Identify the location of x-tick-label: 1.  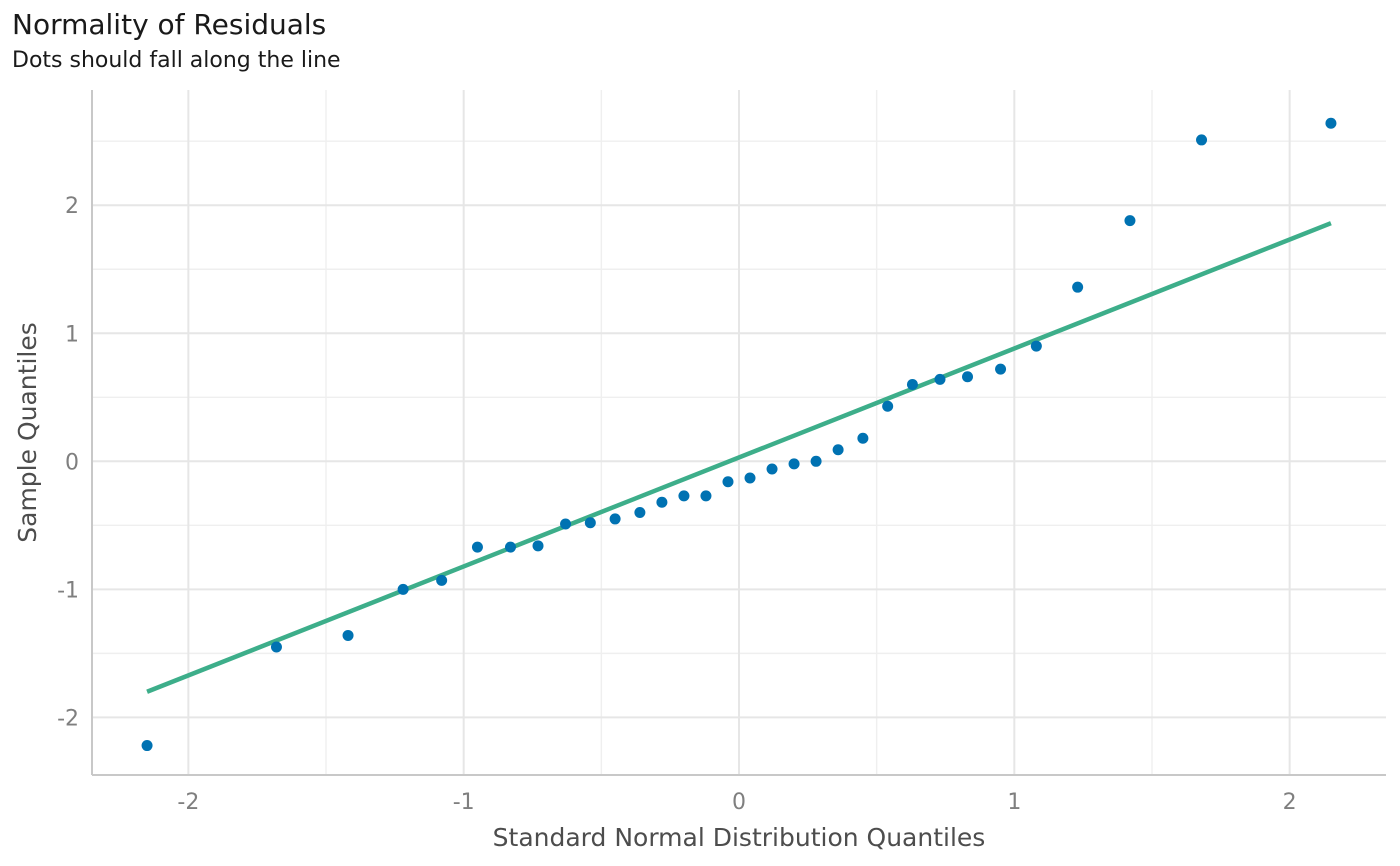
(1014, 802).